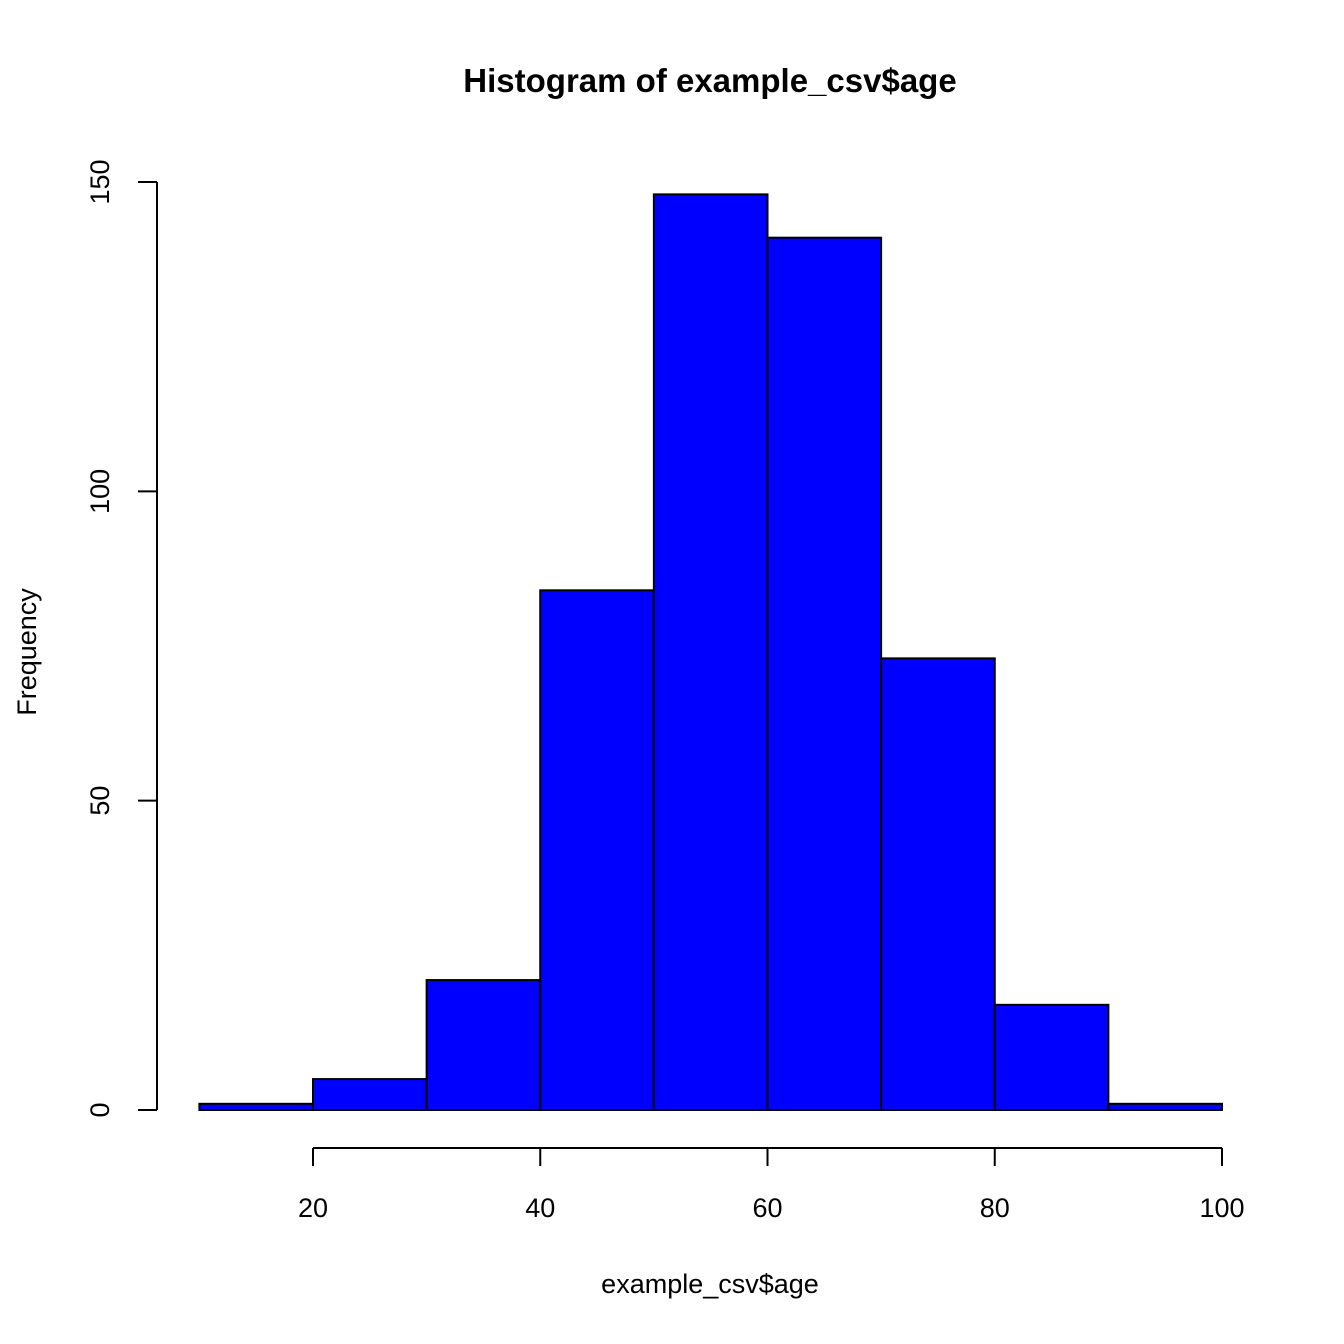  Describe the element at coordinates (709, 80) in the screenshot. I see `chart-title: Histogram of example_csv$age` at that location.